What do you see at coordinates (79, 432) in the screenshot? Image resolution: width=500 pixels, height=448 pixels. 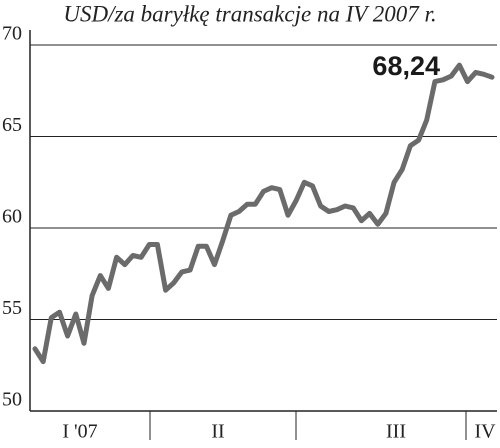 I see `x-tick-label: I '07` at bounding box center [79, 432].